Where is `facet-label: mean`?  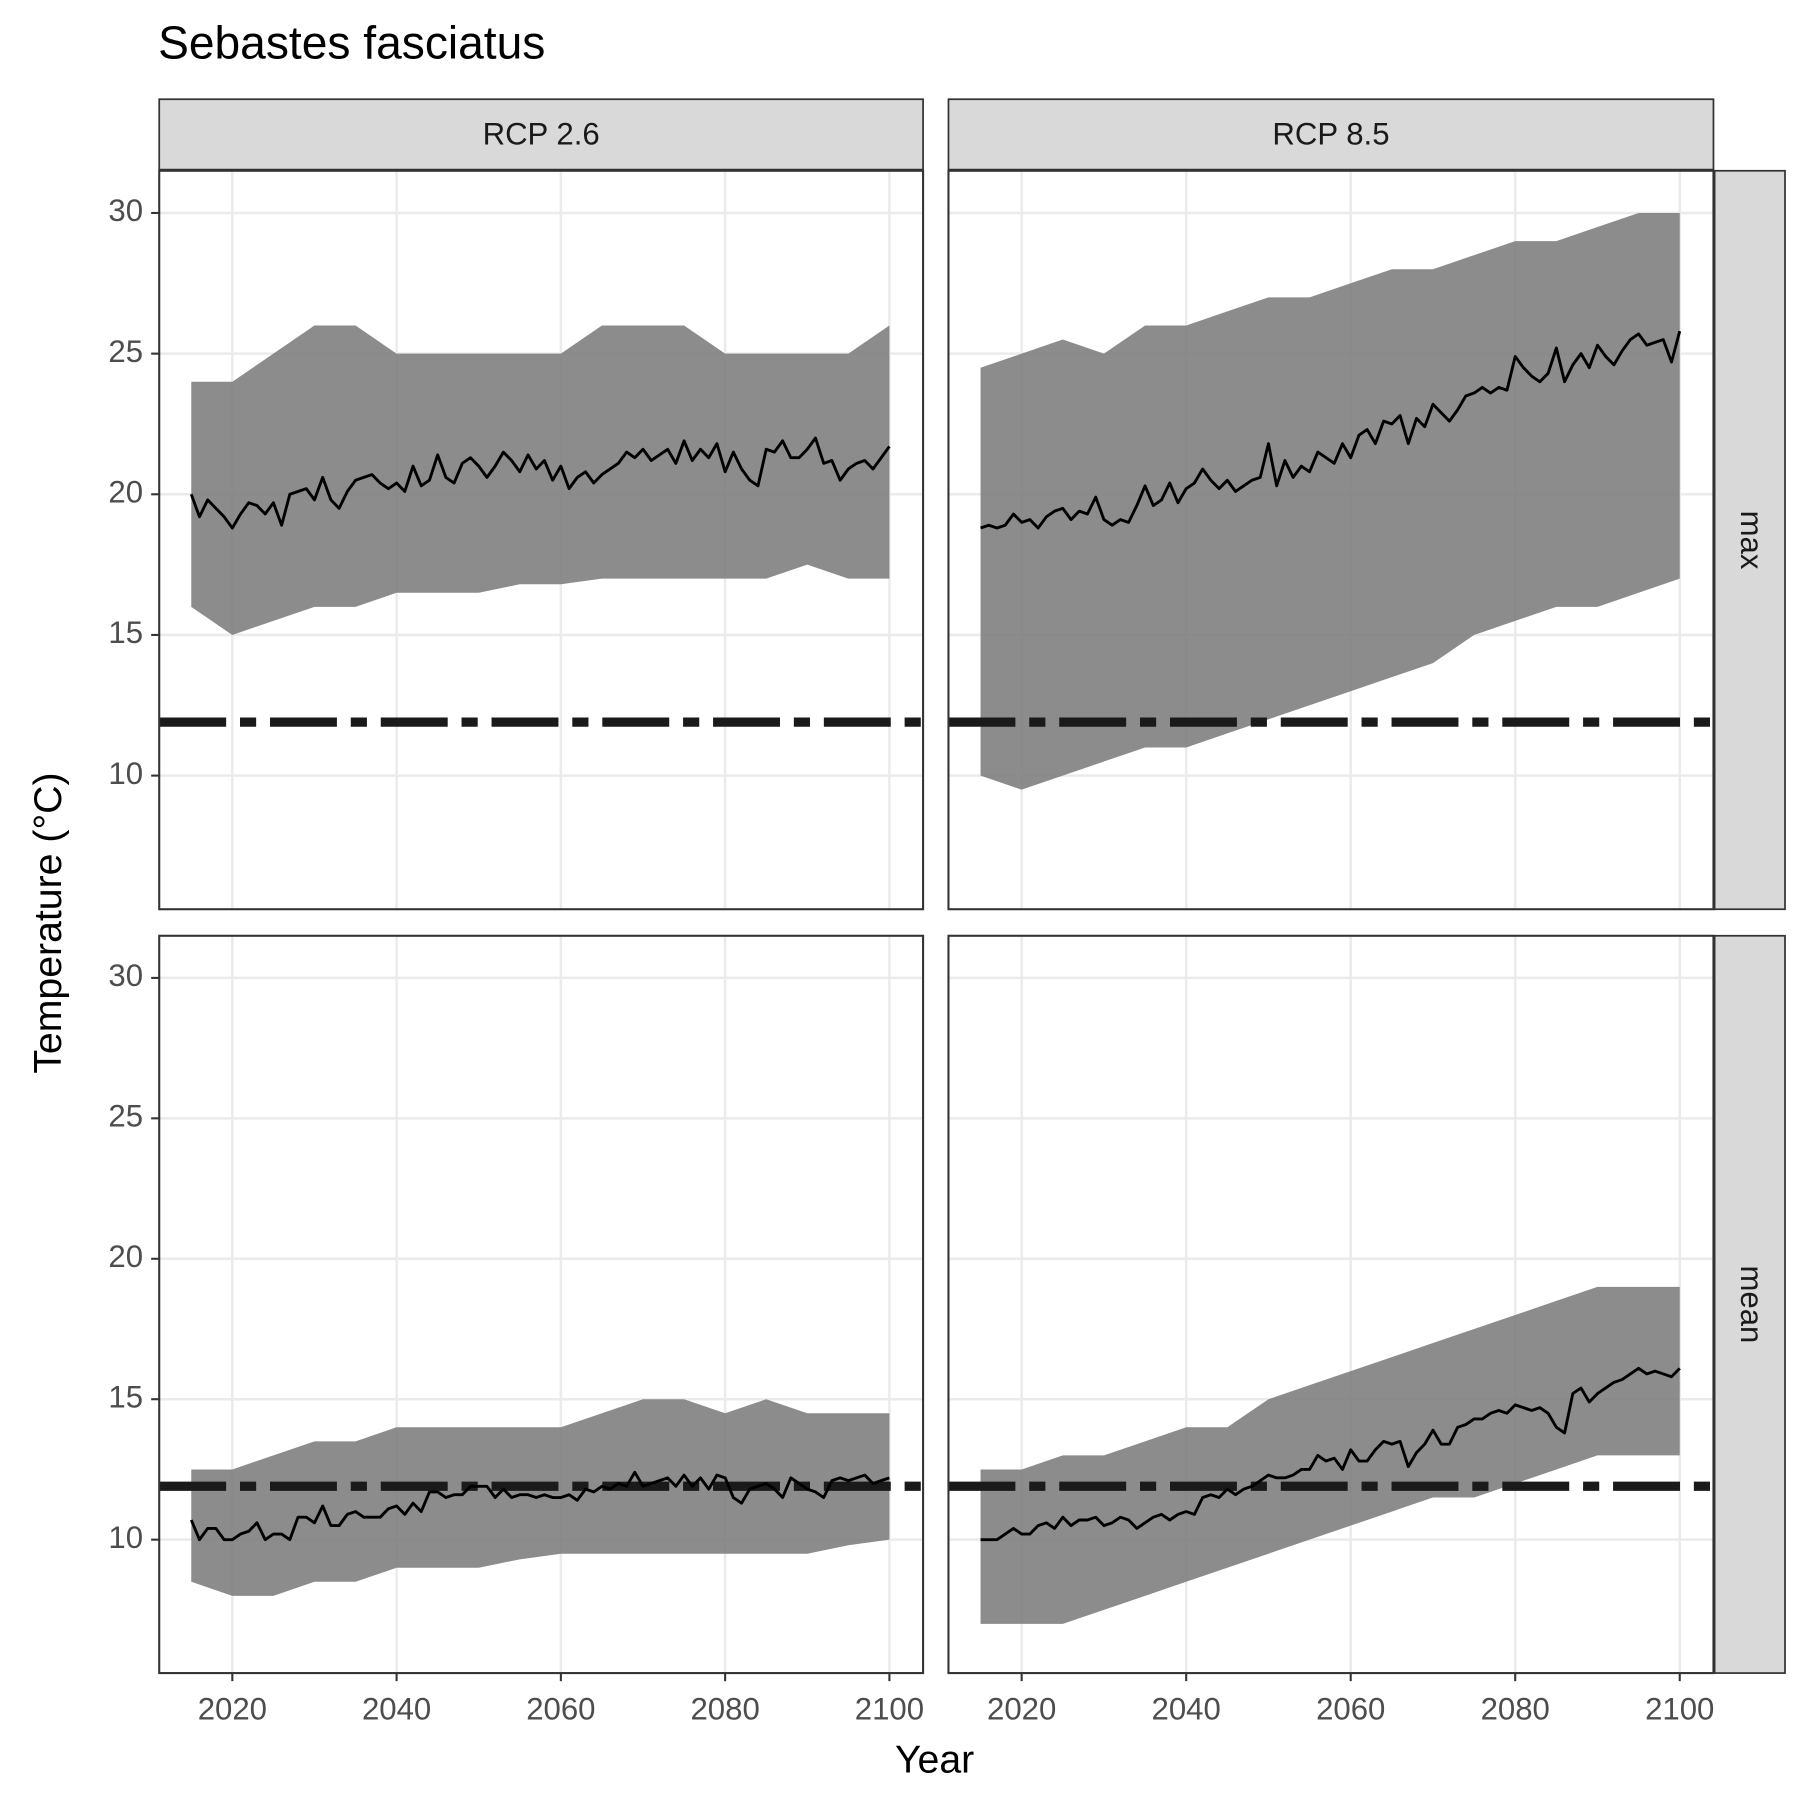 facet-label: mean is located at coordinates (1751, 1304).